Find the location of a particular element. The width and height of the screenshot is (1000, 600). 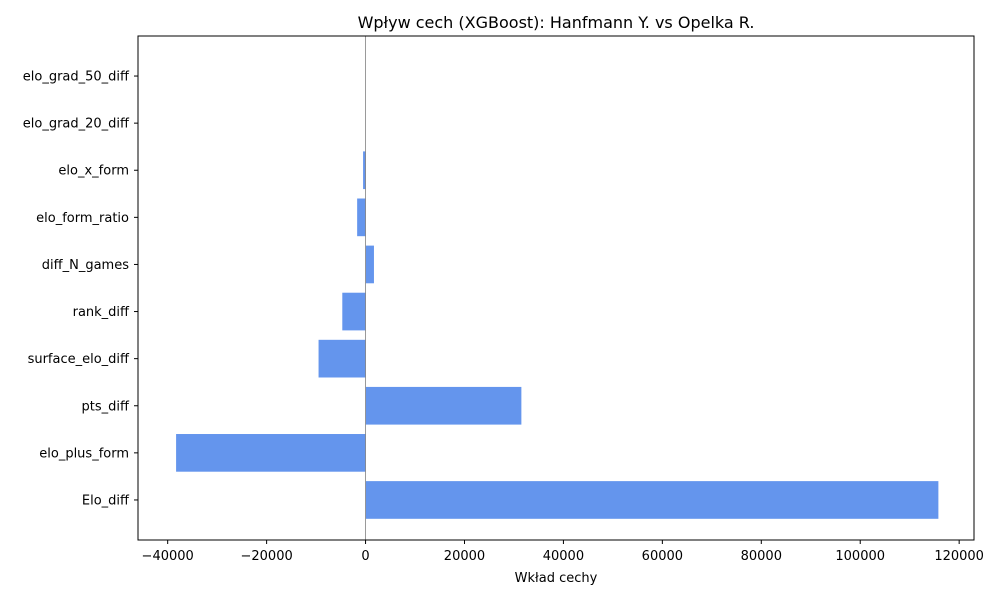

y-tick-label: elo_grad_50_diff is located at coordinates (76, 77).